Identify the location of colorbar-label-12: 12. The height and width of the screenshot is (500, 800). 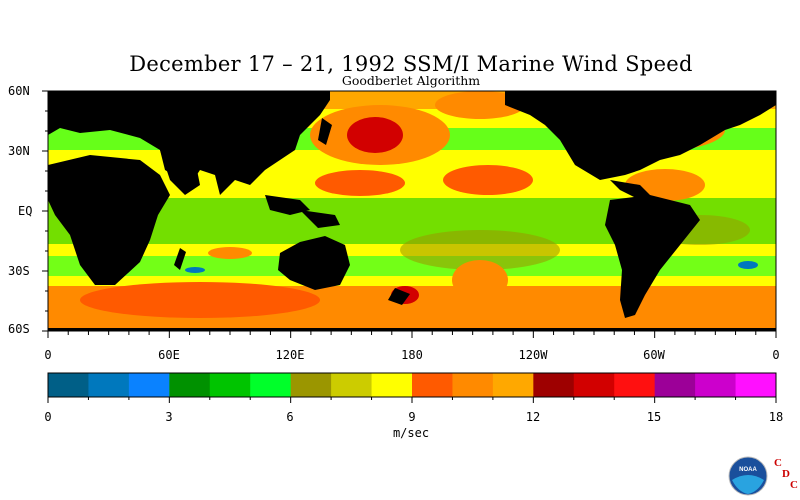
(533, 417).